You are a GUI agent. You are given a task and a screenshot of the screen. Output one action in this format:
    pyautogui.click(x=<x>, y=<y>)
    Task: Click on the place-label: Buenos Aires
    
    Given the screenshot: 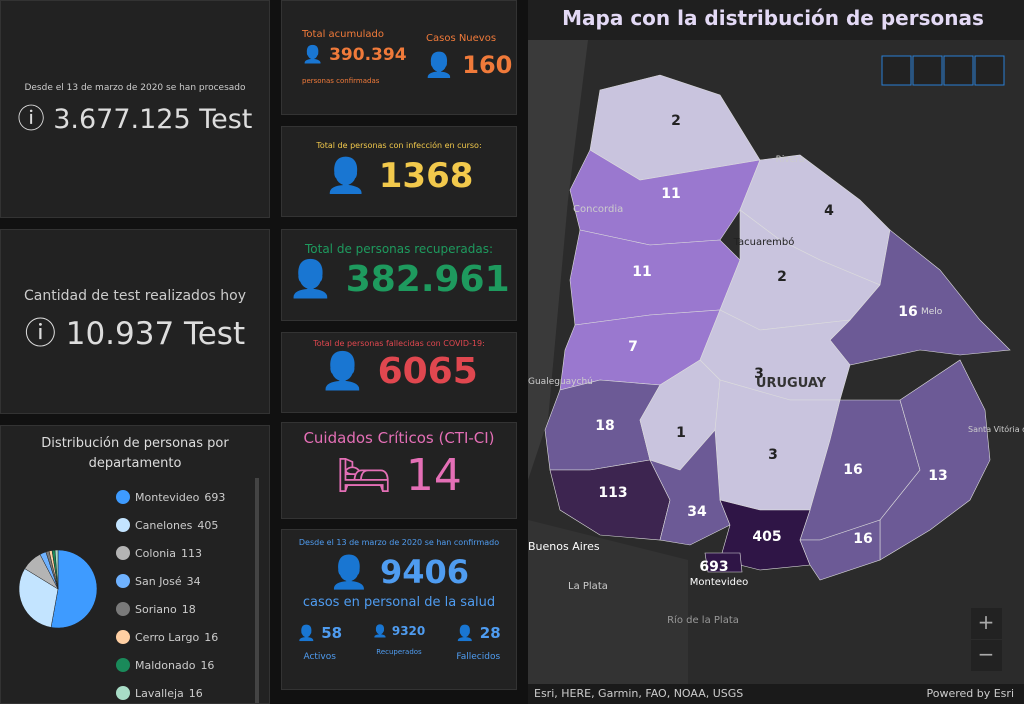 What is the action you would take?
    pyautogui.click(x=564, y=546)
    